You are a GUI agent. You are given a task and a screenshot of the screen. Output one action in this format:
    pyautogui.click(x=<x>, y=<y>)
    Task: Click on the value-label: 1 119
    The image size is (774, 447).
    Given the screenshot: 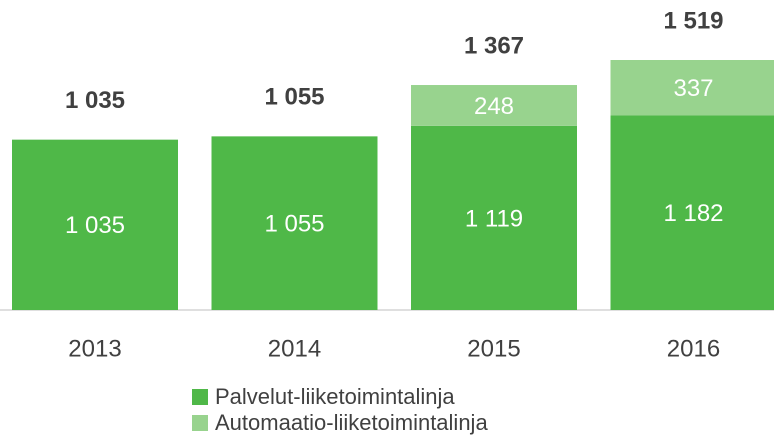 What is the action you would take?
    pyautogui.click(x=494, y=218)
    